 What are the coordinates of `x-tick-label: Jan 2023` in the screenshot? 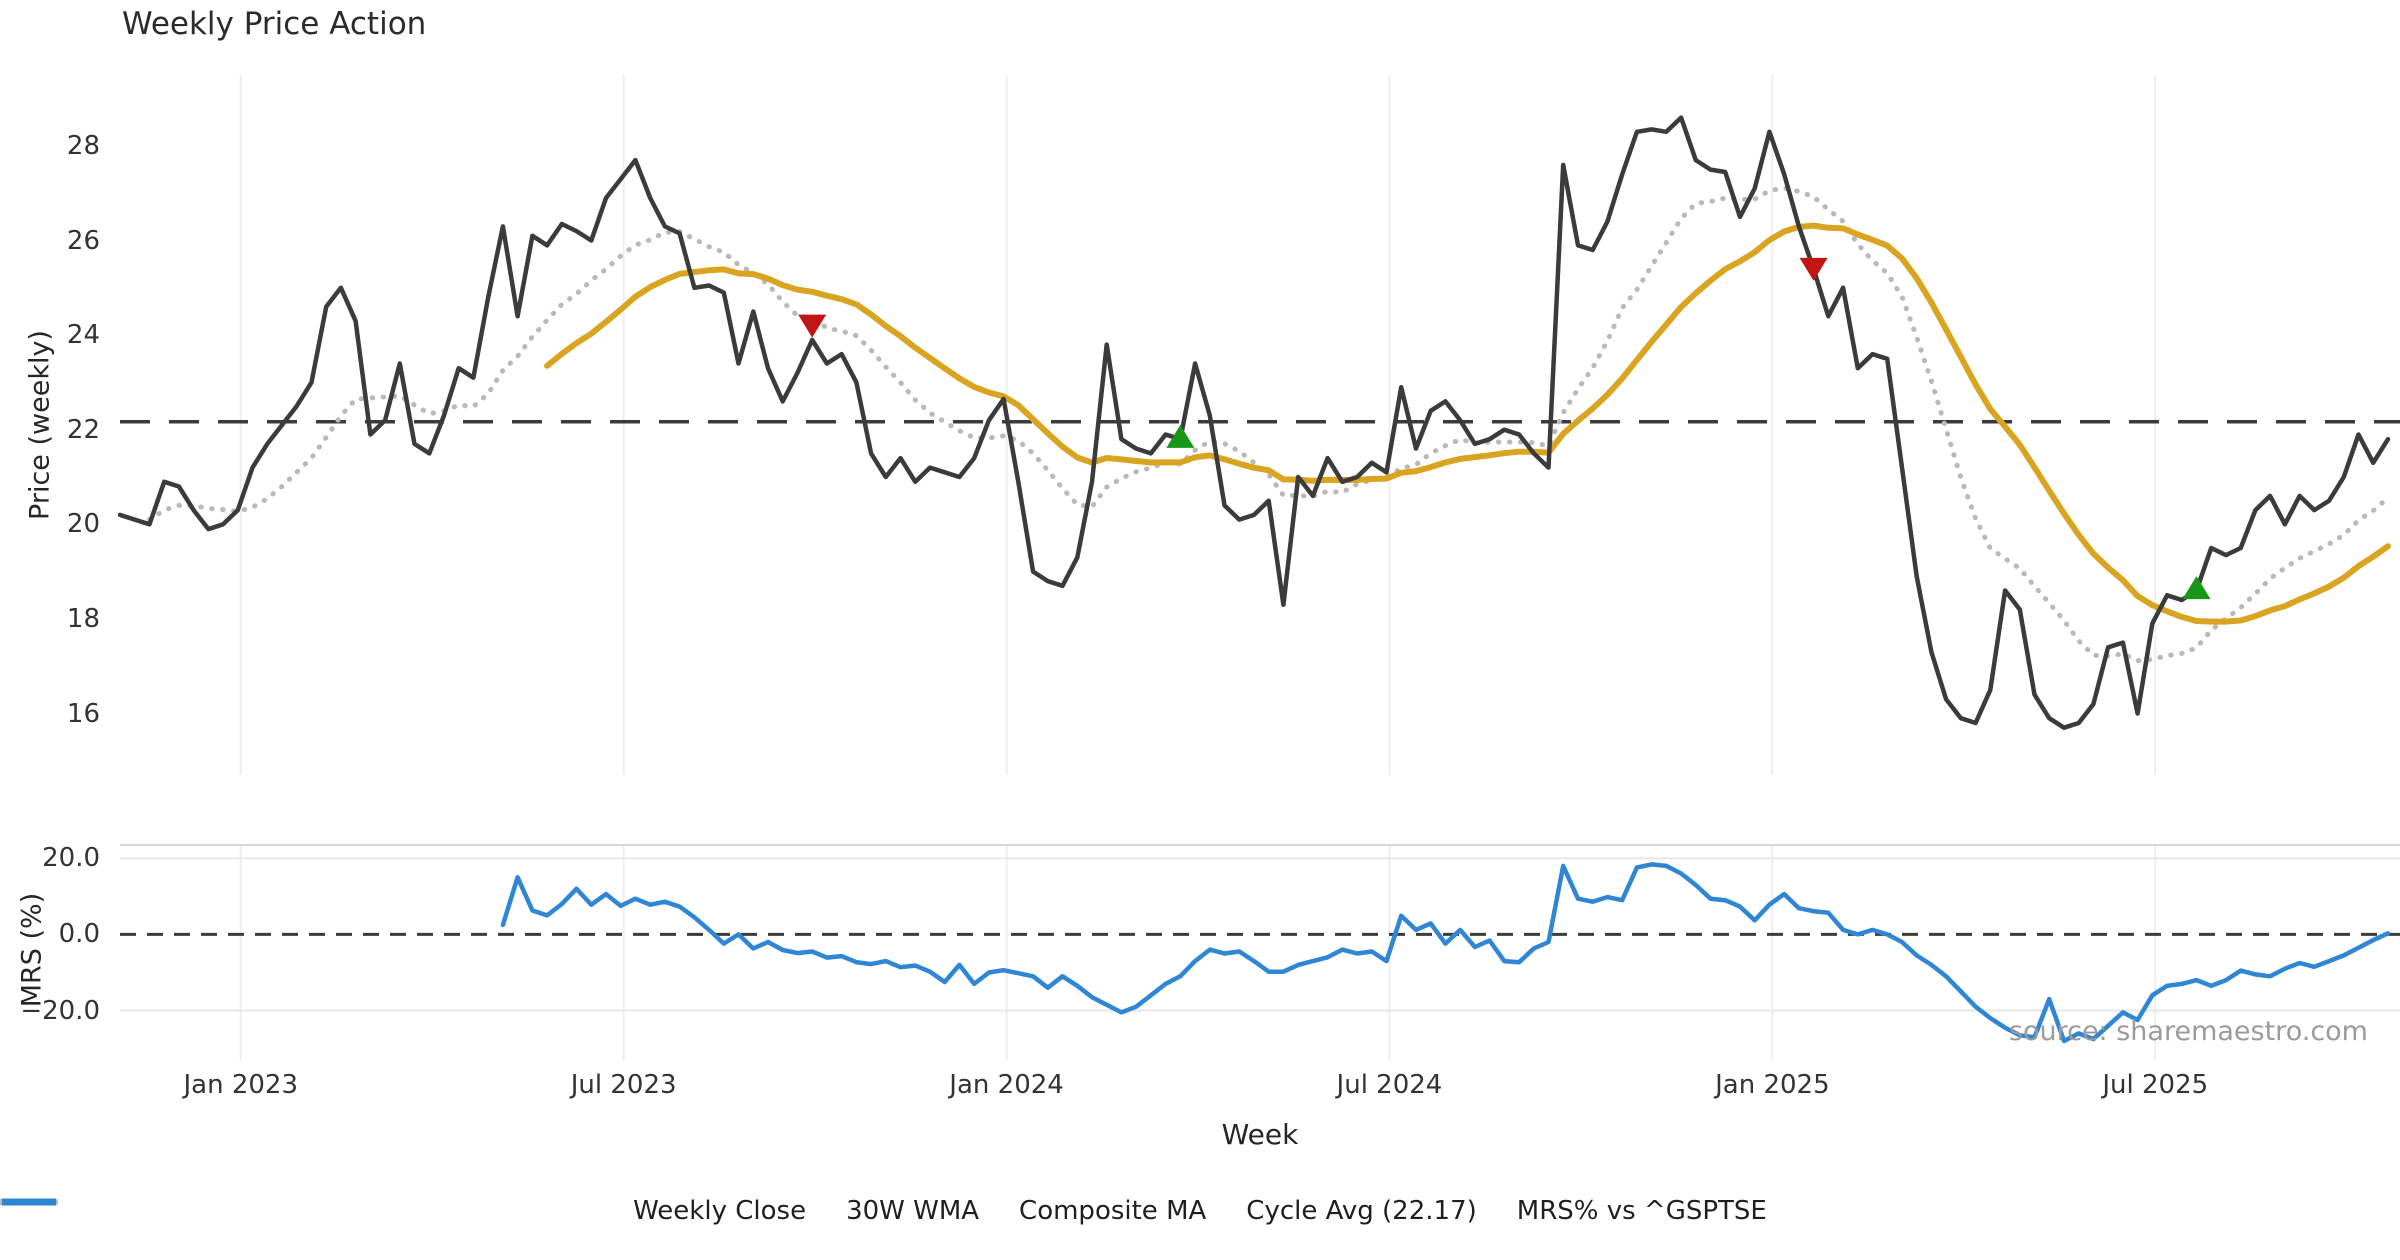 It's located at (241, 1085).